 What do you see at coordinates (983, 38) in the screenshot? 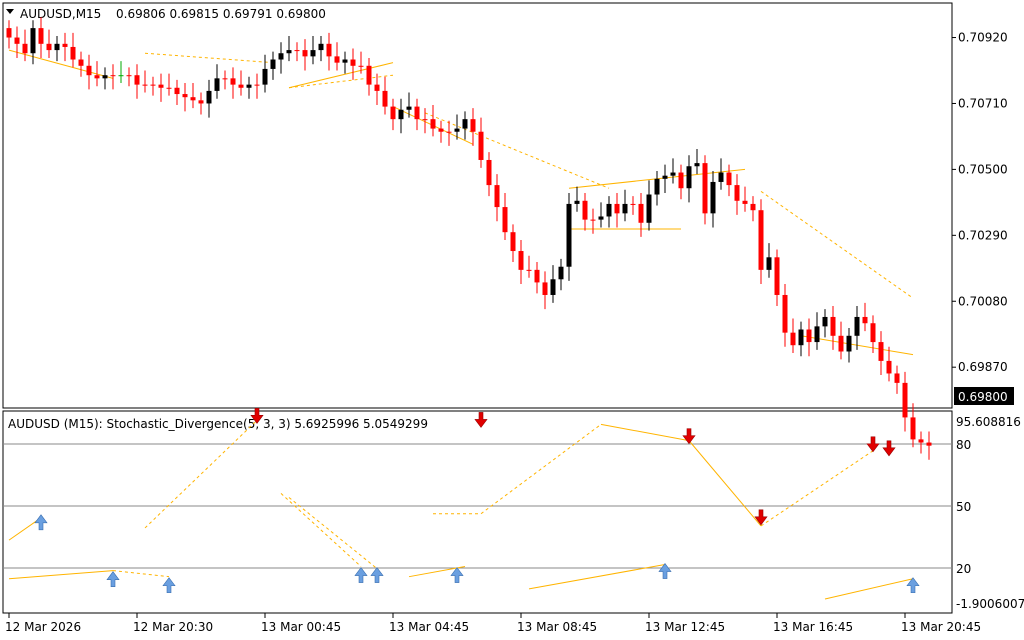
I see `price-tick-label: 0.70920` at bounding box center [983, 38].